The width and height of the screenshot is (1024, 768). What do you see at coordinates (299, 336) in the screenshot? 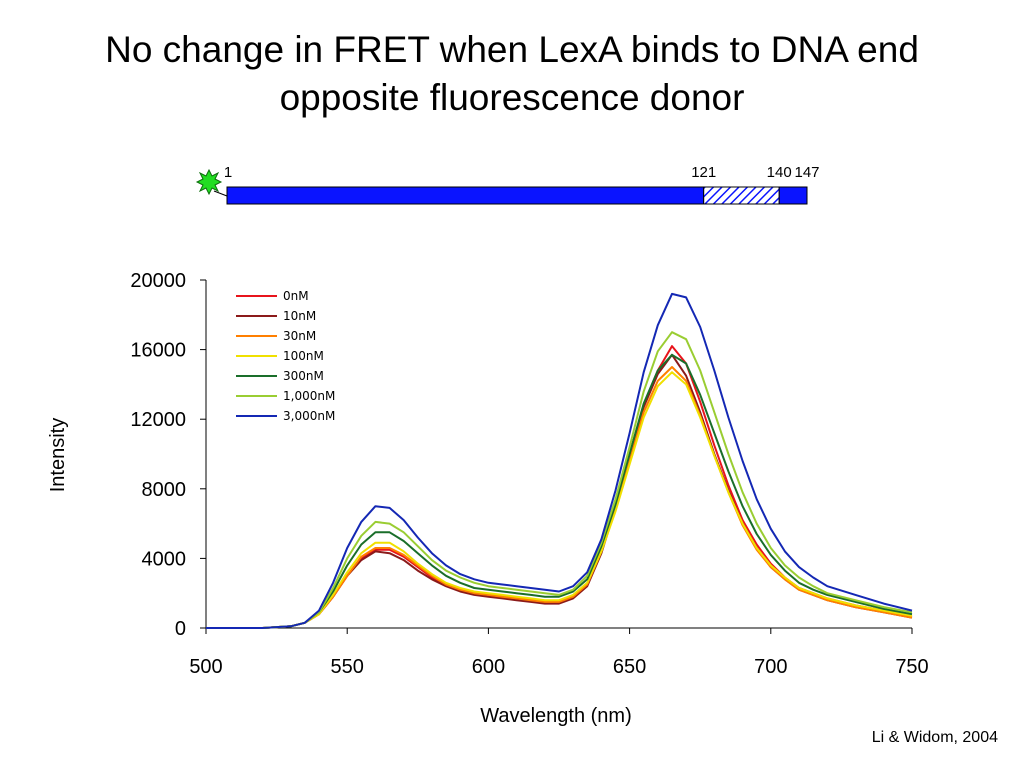
I see `legend-label: 30nM` at bounding box center [299, 336].